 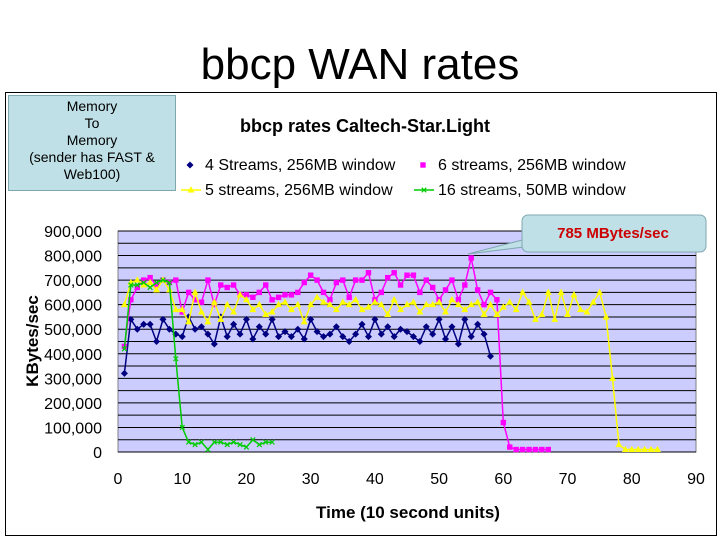 I want to click on y-tick-label: 900,000, so click(x=73, y=232).